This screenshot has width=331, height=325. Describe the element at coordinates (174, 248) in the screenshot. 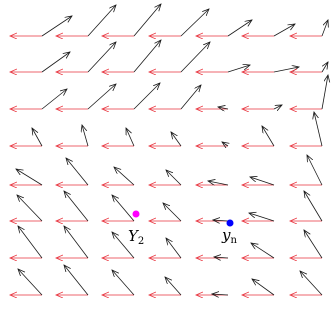

I see `black-arrow-r6-c3` at that location.